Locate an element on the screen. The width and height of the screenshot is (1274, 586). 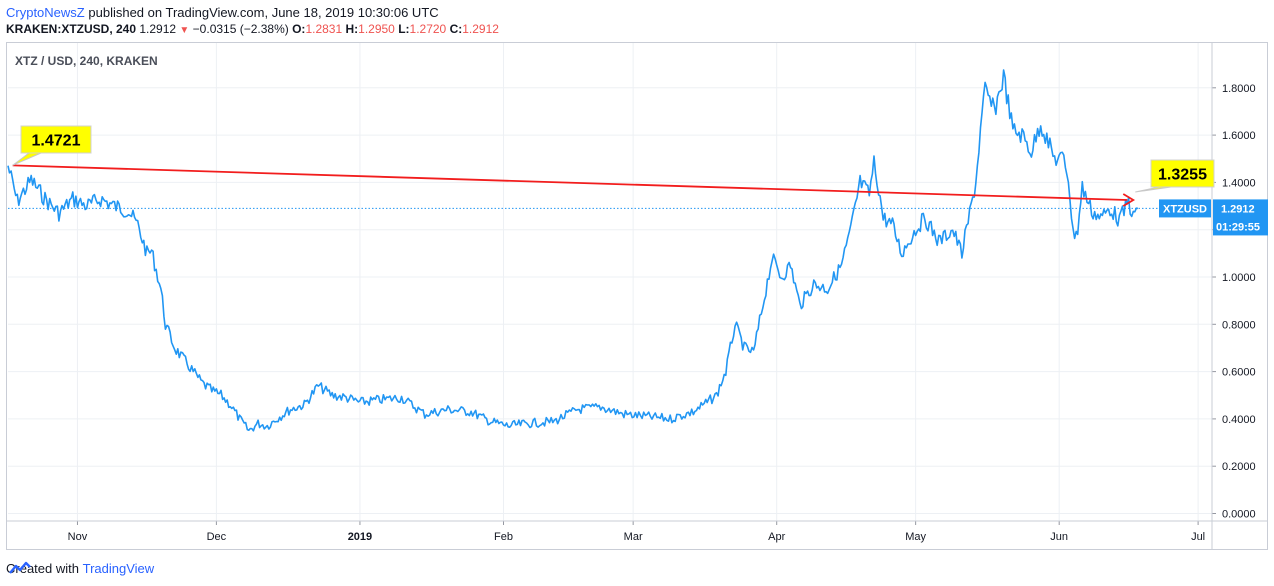
price-change: −0.0315 (−2.38%) is located at coordinates (240, 29).